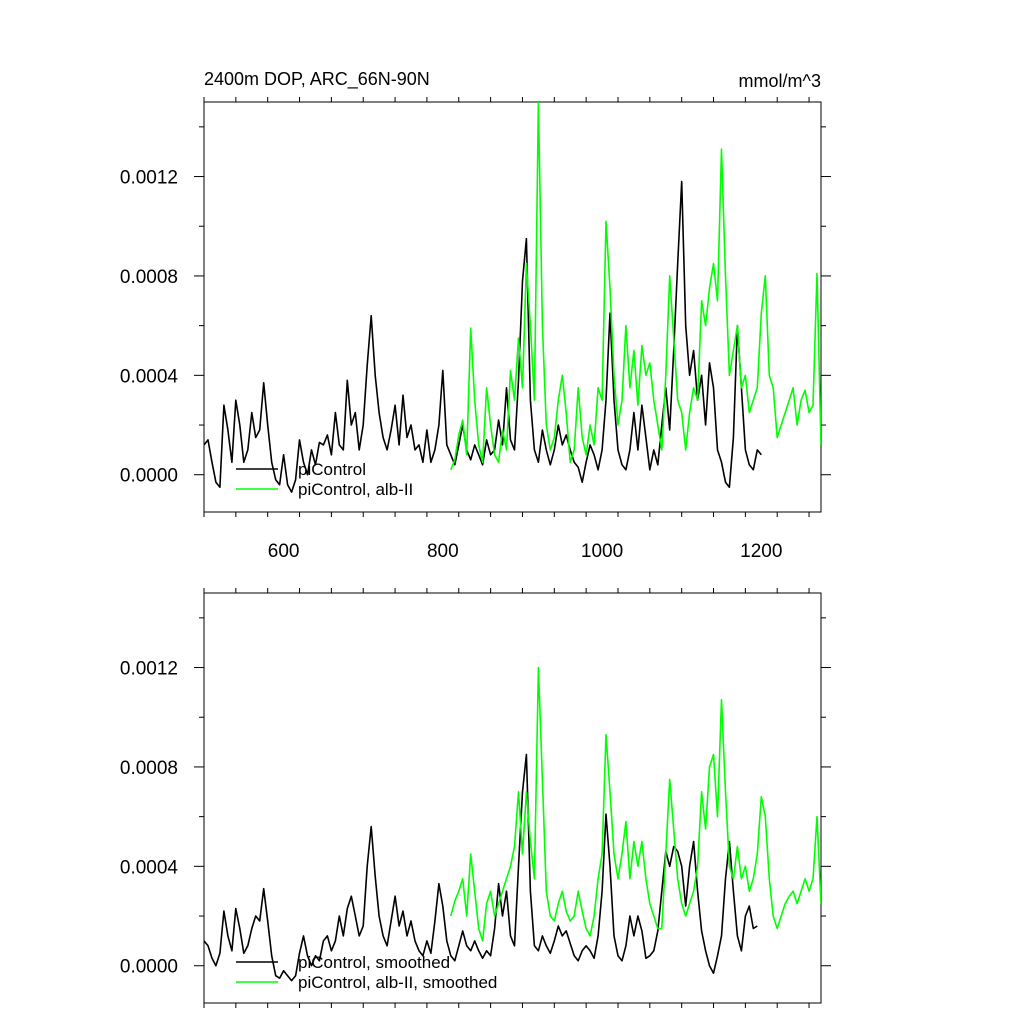 The height and width of the screenshot is (1024, 1024). I want to click on series-line-picontrol, so click(481, 867).